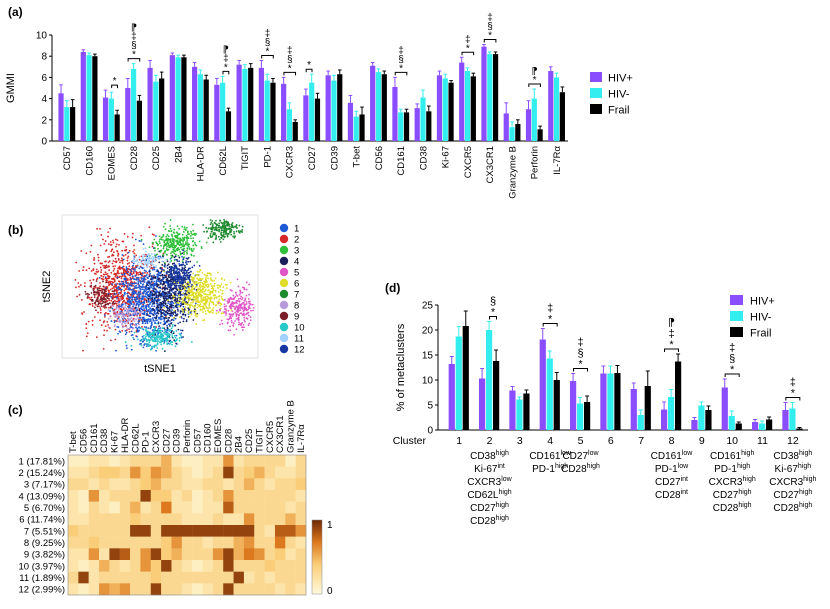 This screenshot has width=830, height=609. I want to click on descriptor-marker: CD28, so click(574, 469).